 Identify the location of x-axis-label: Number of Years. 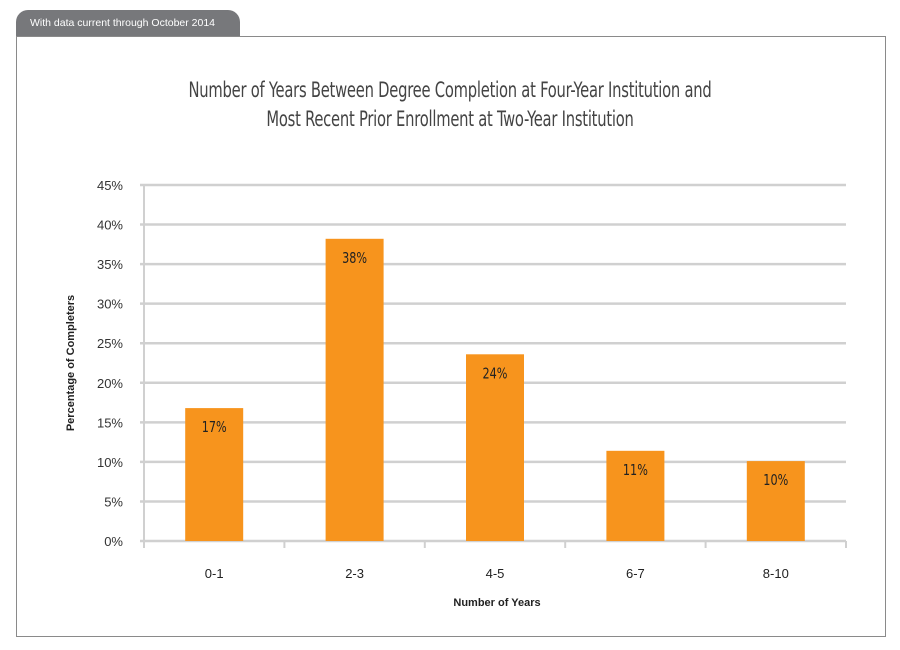
(496, 603).